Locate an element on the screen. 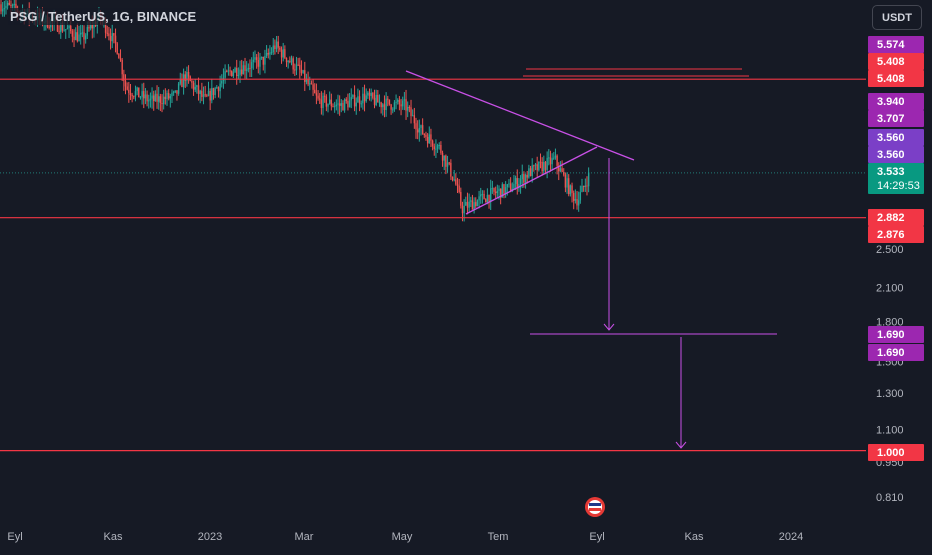 Image resolution: width=932 pixels, height=555 pixels. currency-button: USDT is located at coordinates (897, 17).